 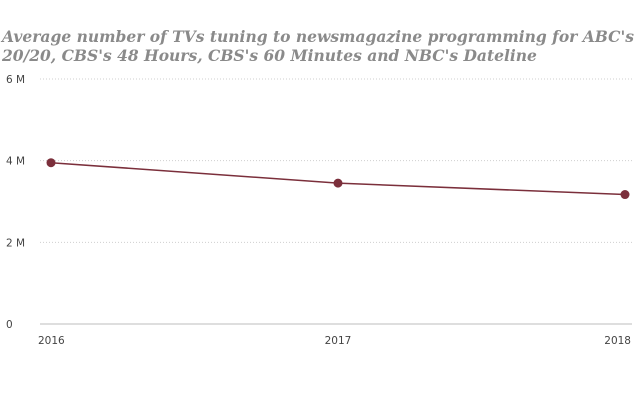 What do you see at coordinates (625, 195) in the screenshot?
I see `data-point-2018` at bounding box center [625, 195].